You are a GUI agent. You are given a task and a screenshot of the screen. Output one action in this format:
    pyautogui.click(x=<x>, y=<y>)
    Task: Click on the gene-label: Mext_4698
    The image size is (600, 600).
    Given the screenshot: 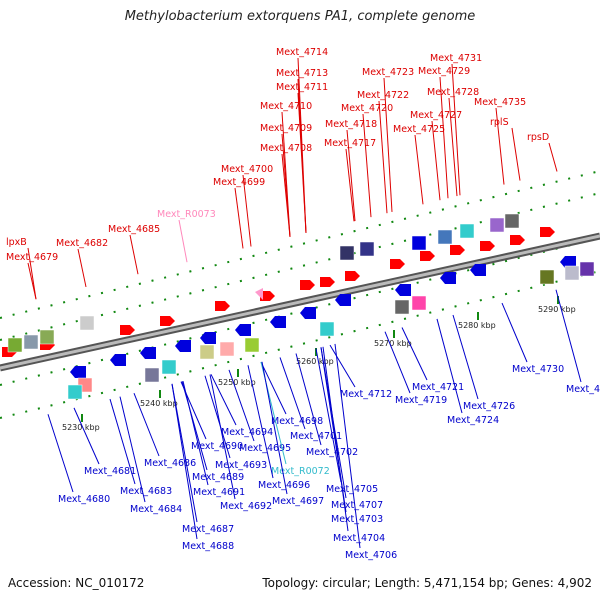 What is the action you would take?
    pyautogui.click(x=297, y=421)
    